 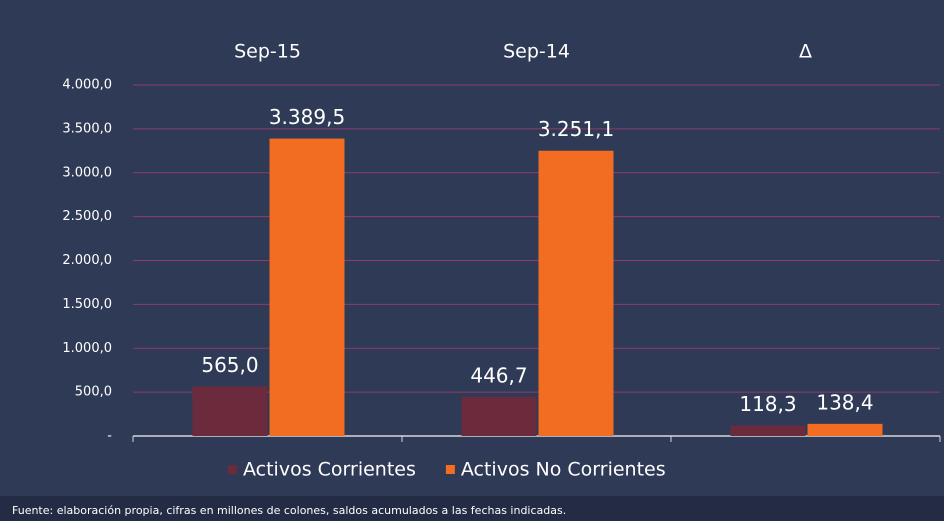 I want to click on data-label: 3.251,1, so click(x=576, y=129).